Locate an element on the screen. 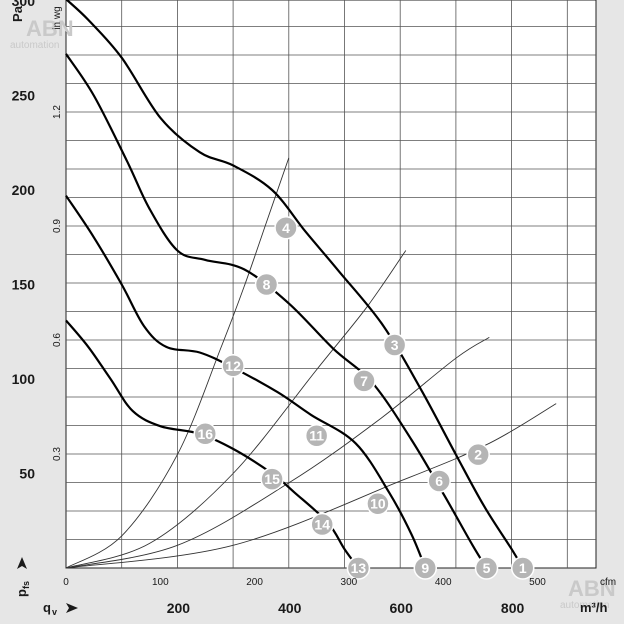 The image size is (624, 624). operating-point-marker: 8 is located at coordinates (266, 284).